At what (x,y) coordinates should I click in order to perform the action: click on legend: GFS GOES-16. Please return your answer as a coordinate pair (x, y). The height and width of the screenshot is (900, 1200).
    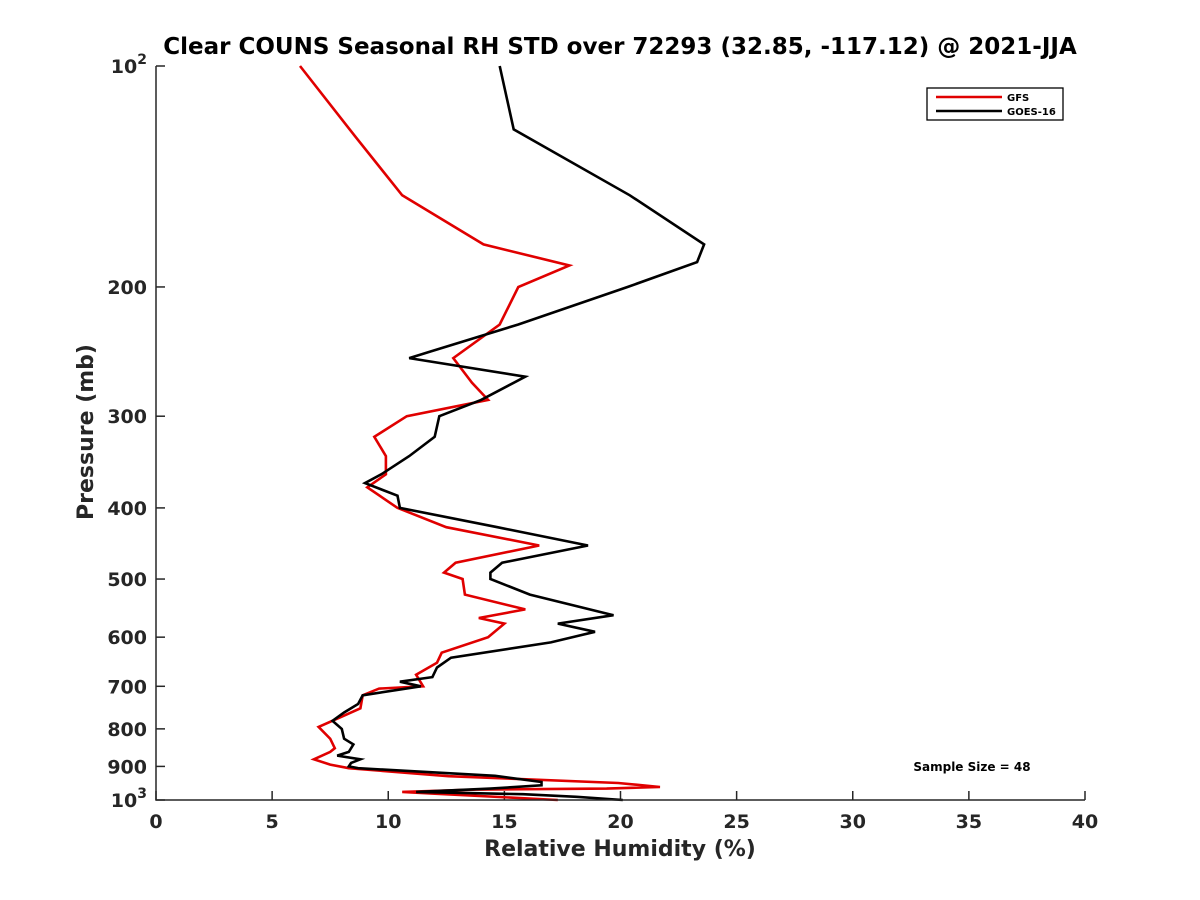
    Looking at the image, I should click on (995, 104).